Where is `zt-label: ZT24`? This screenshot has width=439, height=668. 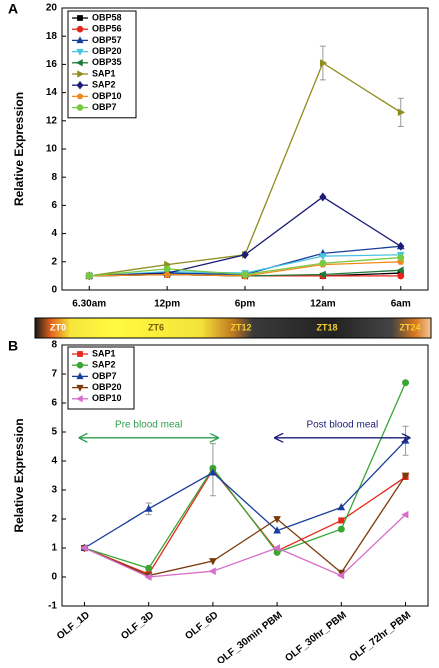 zt-label: ZT24 is located at coordinates (409, 327).